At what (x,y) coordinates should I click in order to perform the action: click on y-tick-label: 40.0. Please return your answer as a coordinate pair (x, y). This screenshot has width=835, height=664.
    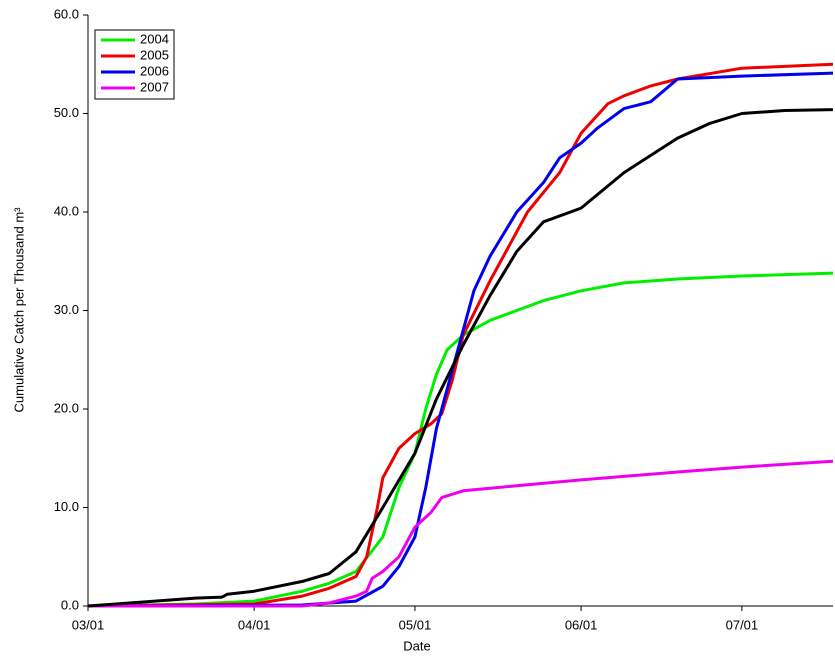
    Looking at the image, I should click on (66, 210).